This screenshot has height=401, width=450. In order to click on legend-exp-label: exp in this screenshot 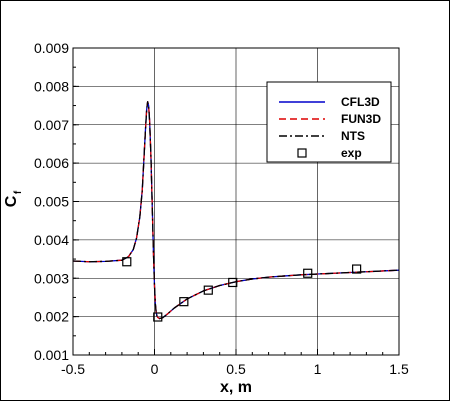, I will do `click(351, 153)`.